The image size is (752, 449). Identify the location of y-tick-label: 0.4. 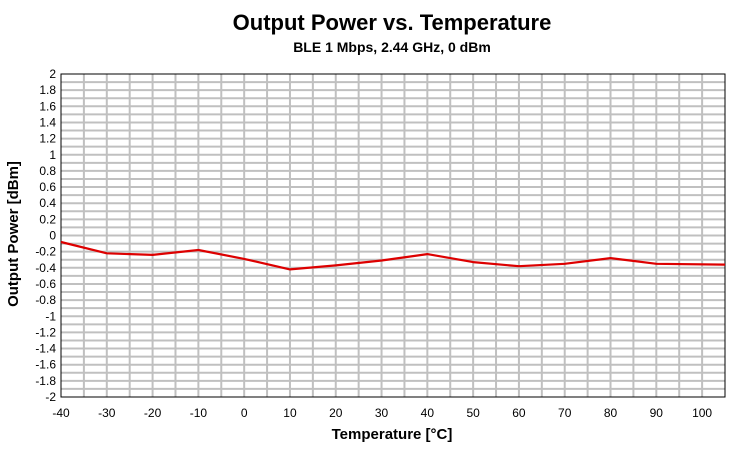
(47, 203).